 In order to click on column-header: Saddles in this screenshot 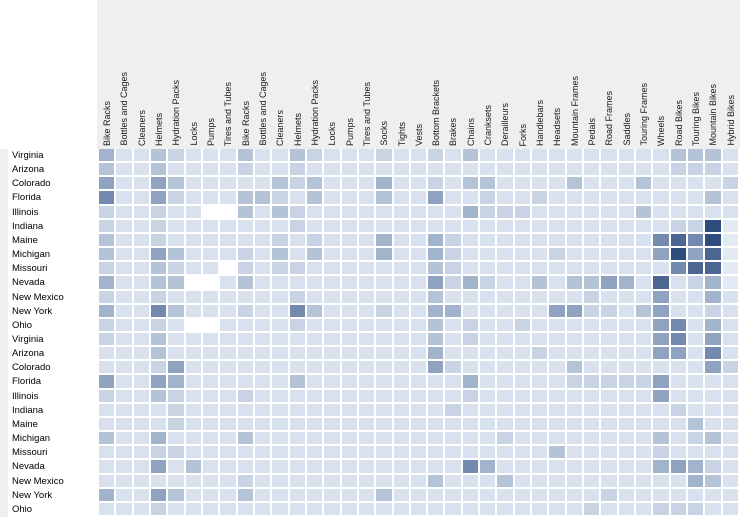, I will do `click(627, 73)`.